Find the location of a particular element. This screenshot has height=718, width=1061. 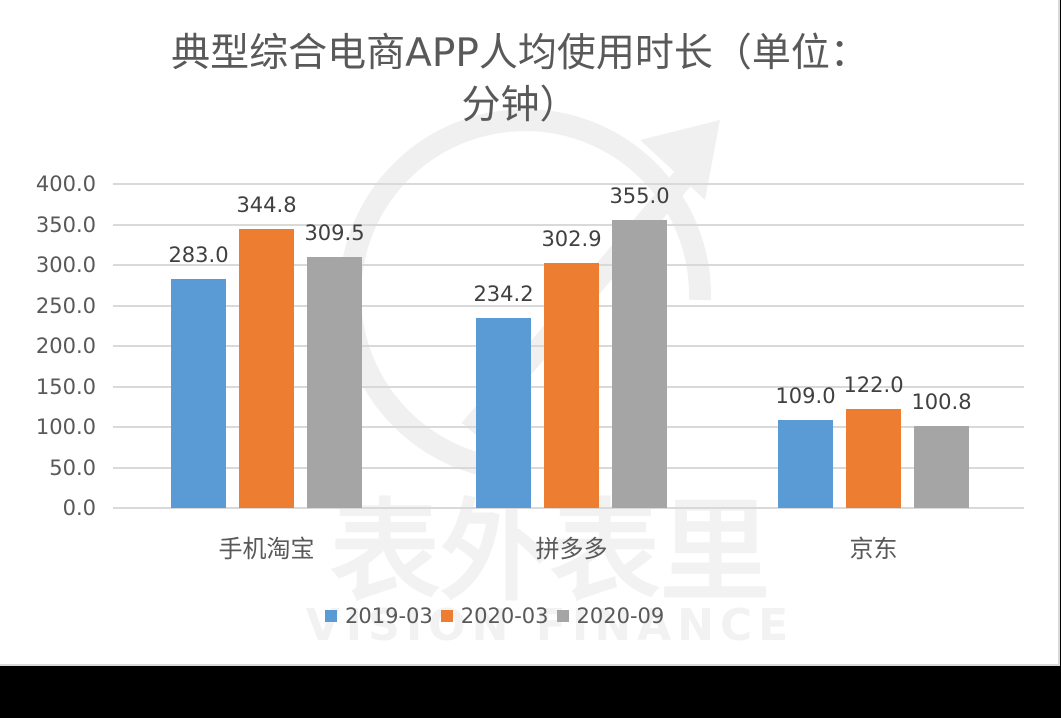

x-axis-category-label: 拼多多 is located at coordinates (571, 549).